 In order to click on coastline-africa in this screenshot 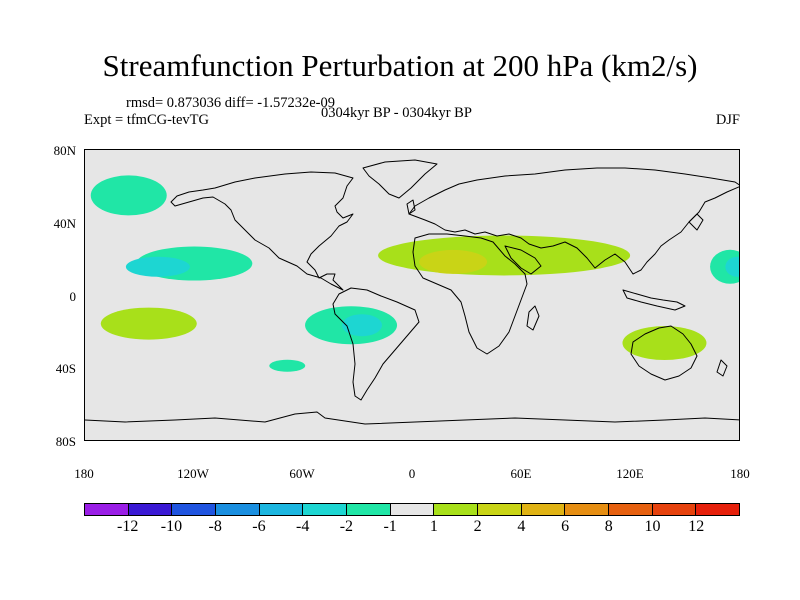, I will do `click(470, 294)`.